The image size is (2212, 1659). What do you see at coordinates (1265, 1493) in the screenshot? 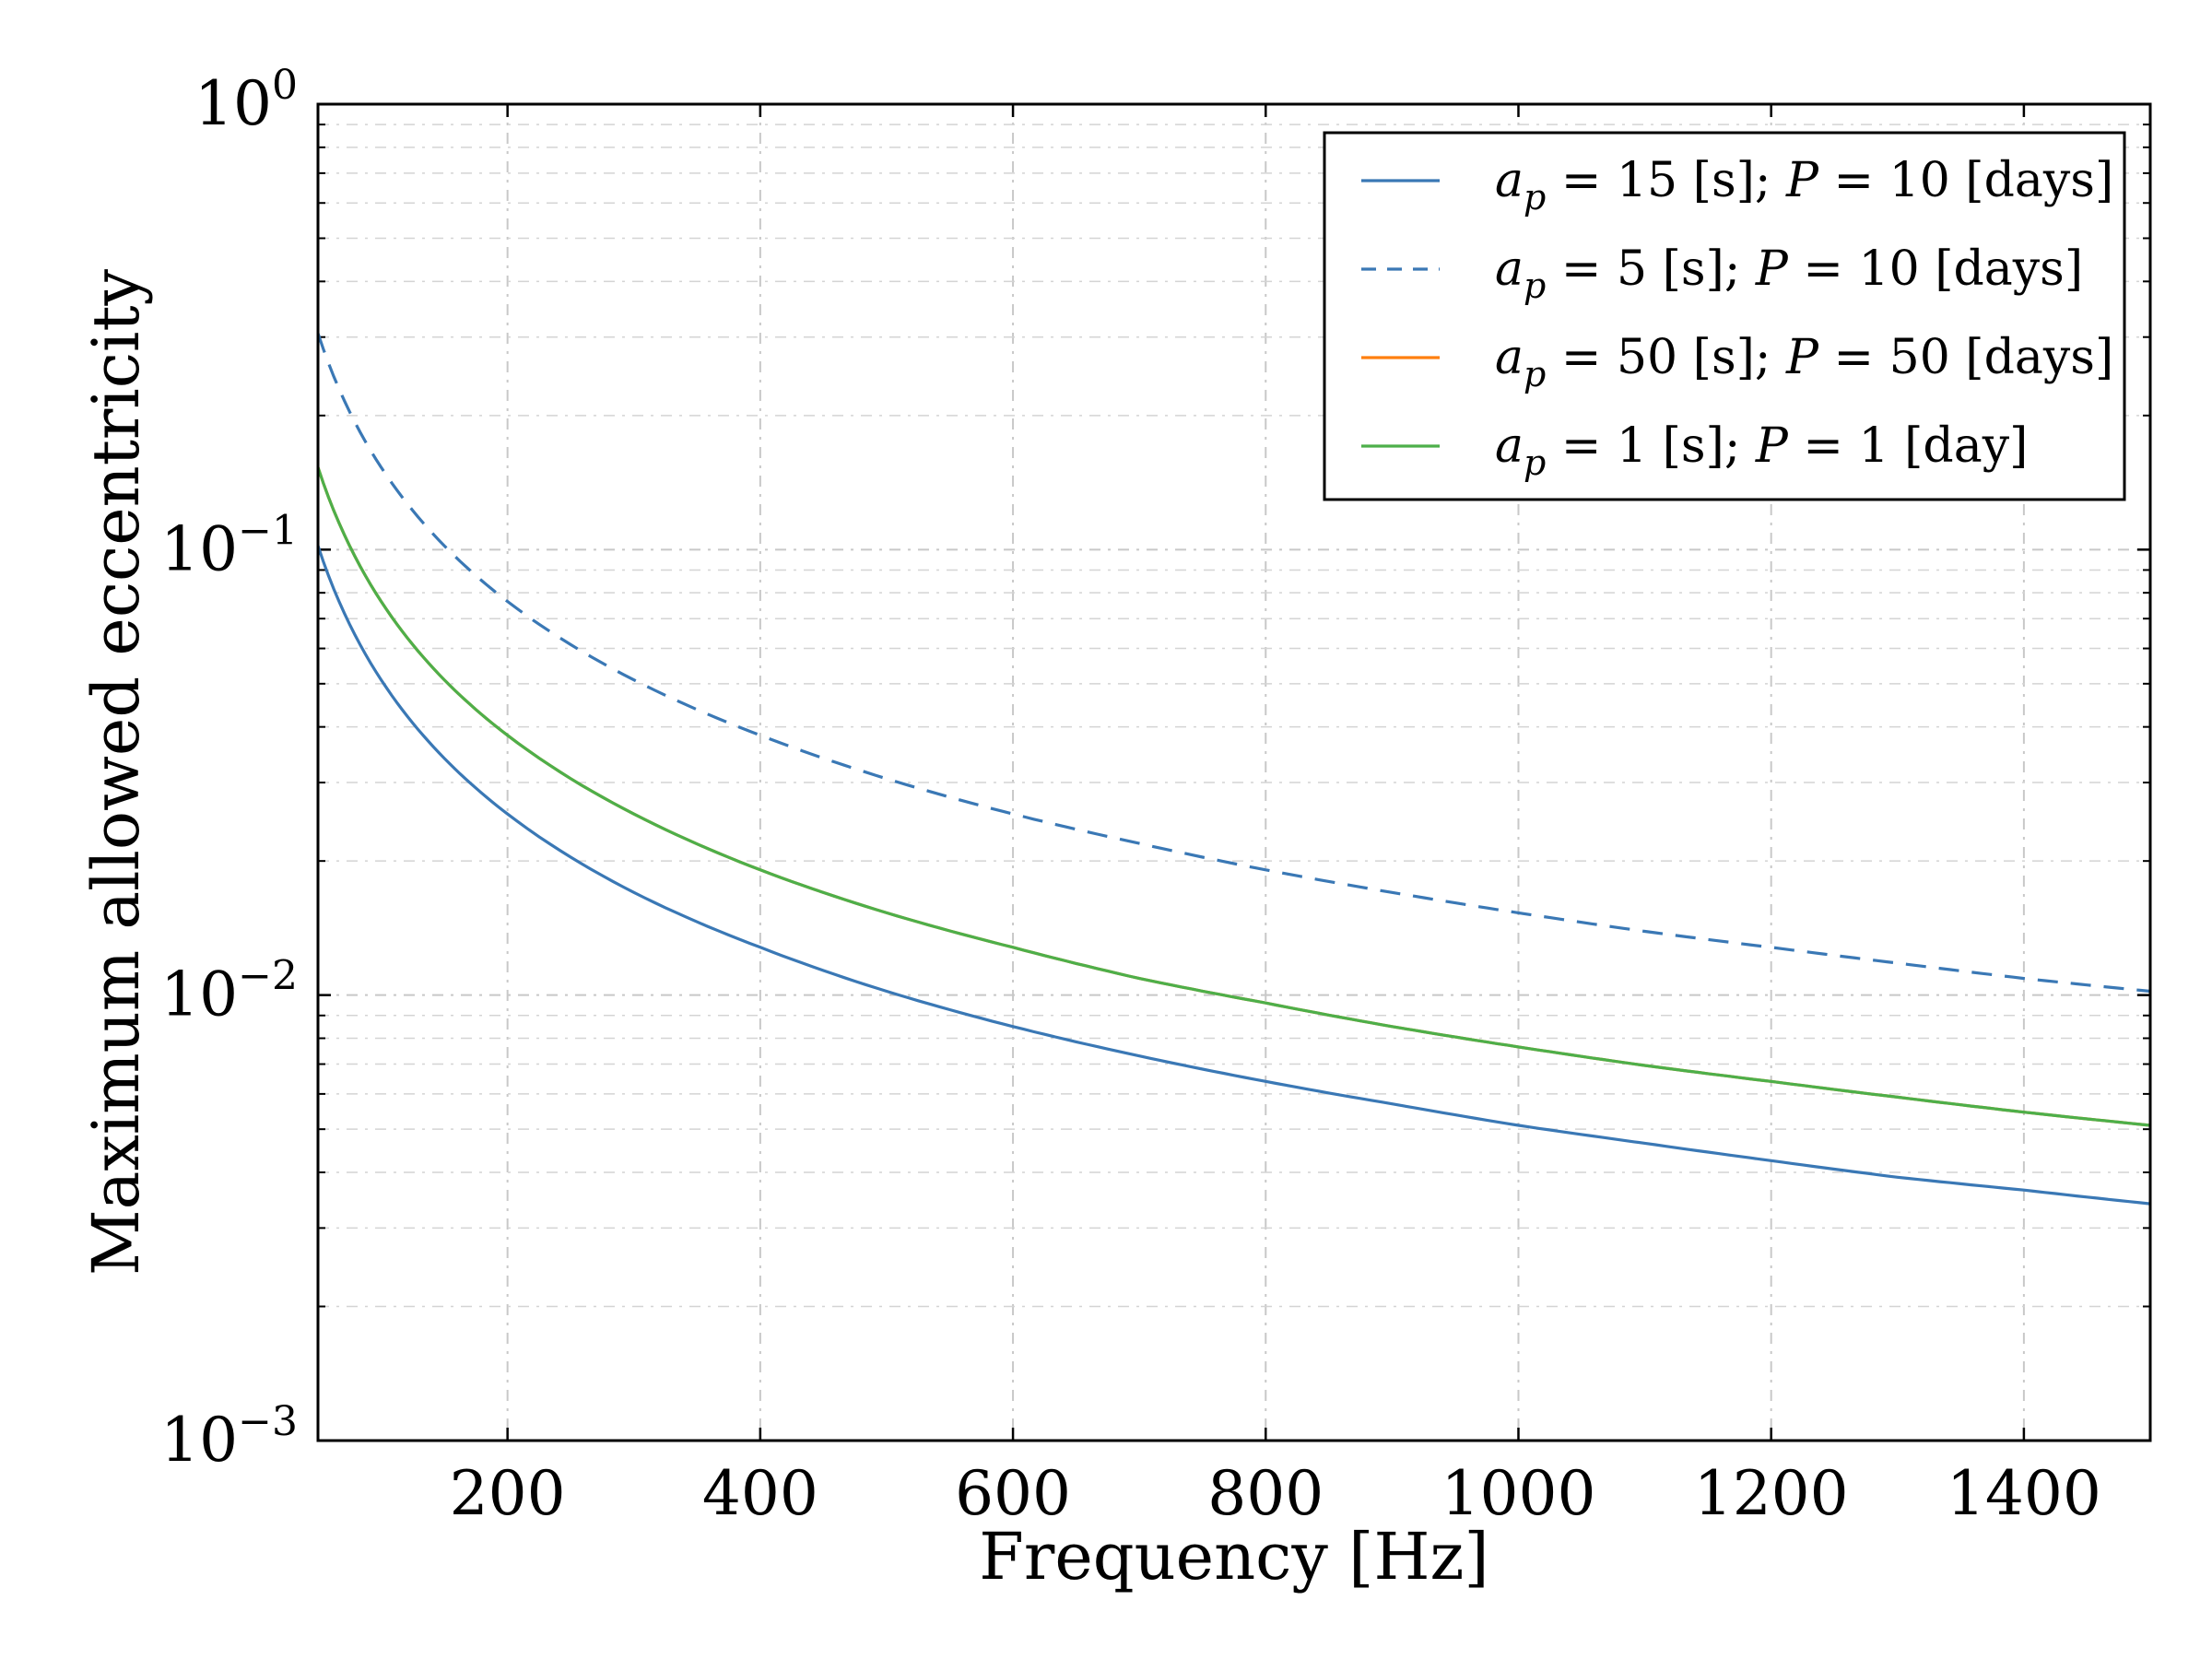
I see `x-tick-label: 800` at bounding box center [1265, 1493].